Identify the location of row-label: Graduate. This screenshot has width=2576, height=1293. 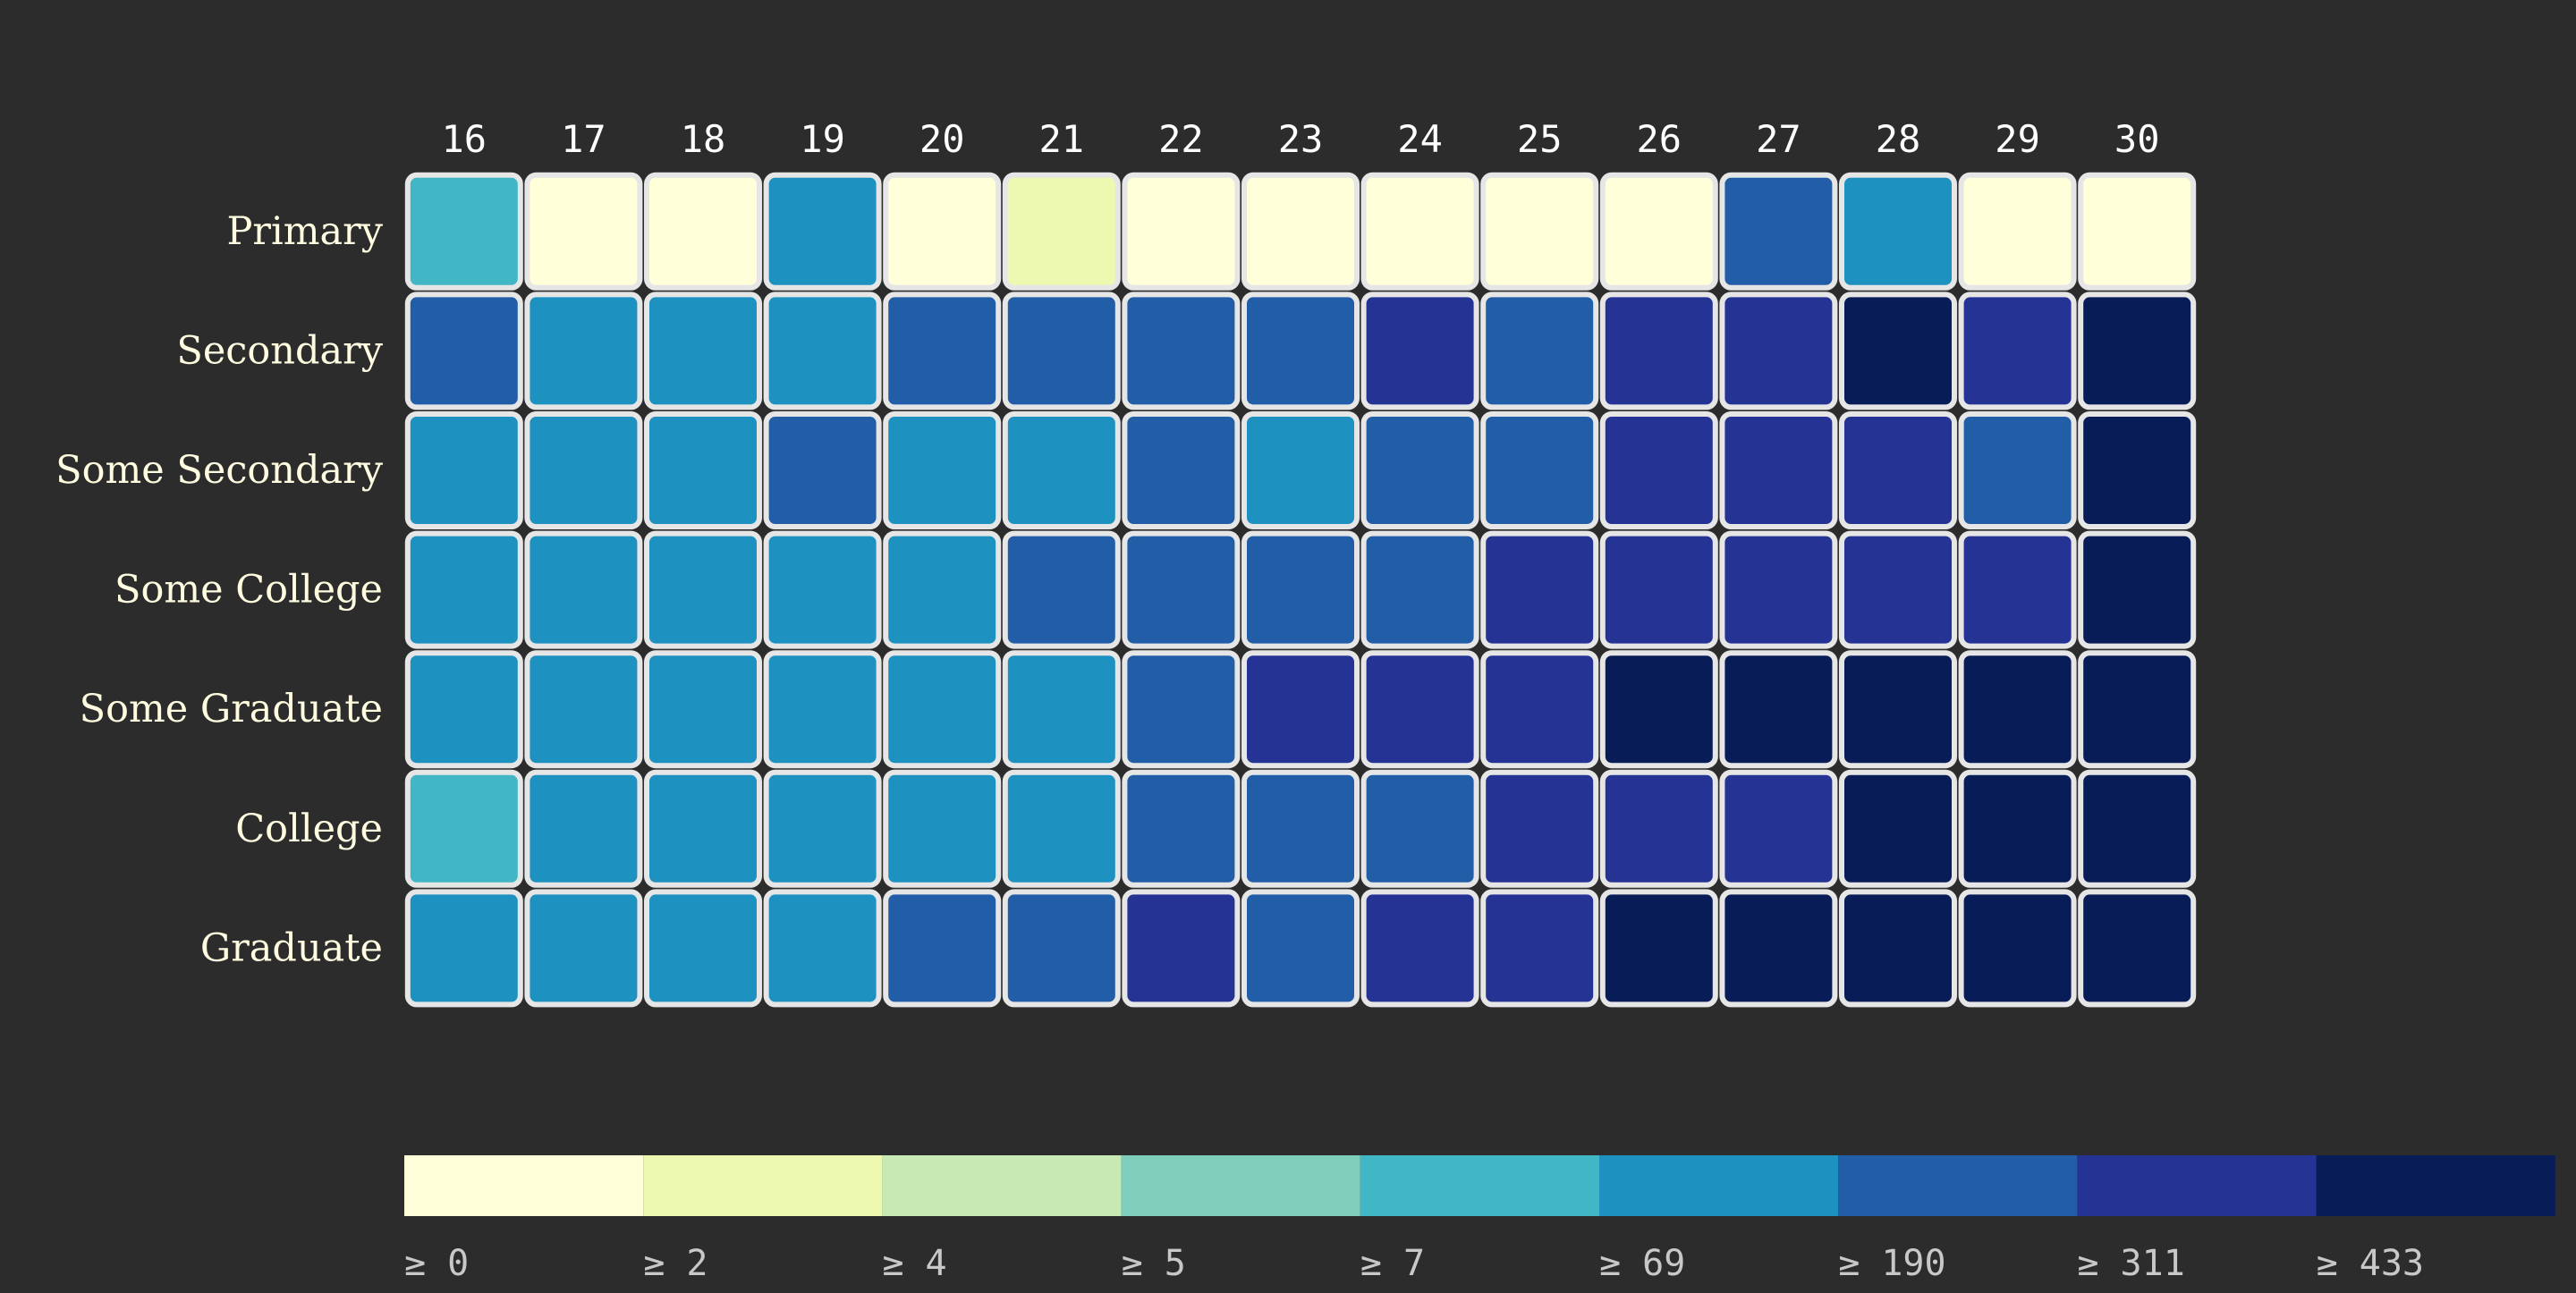
(291, 948).